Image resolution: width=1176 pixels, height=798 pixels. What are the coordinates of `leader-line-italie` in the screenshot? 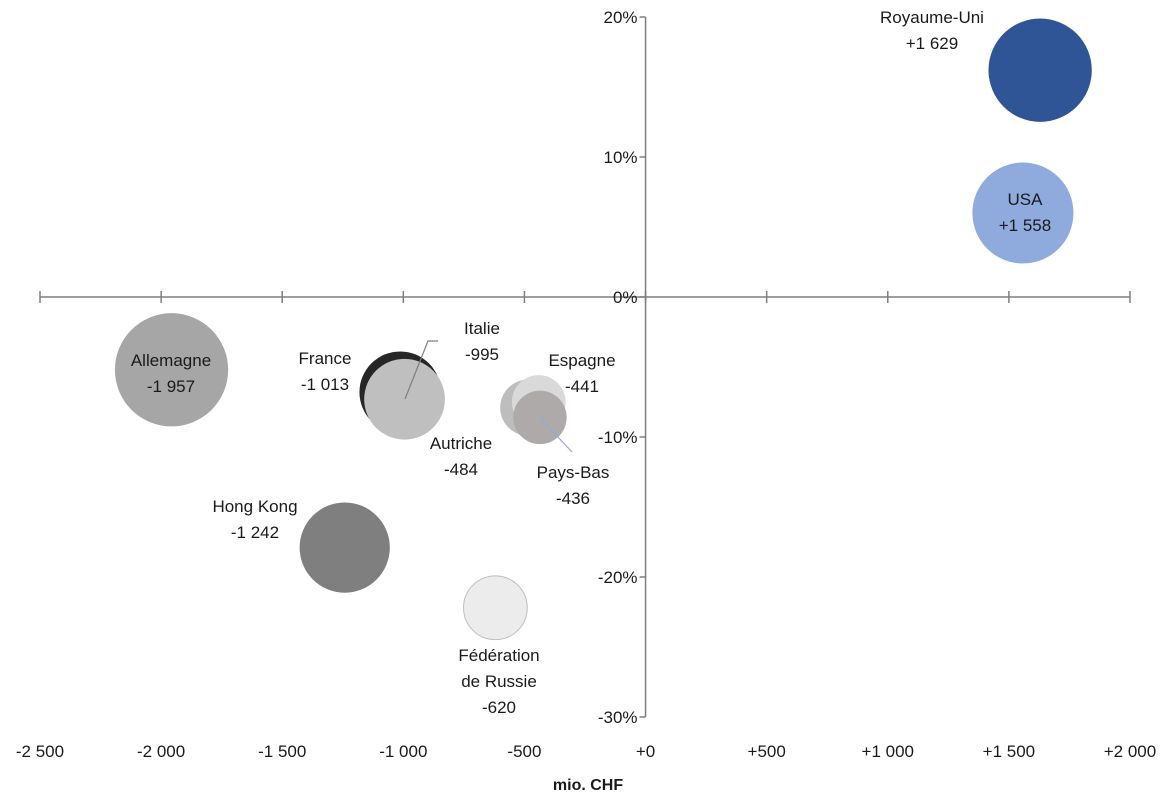 It's located at (421, 370).